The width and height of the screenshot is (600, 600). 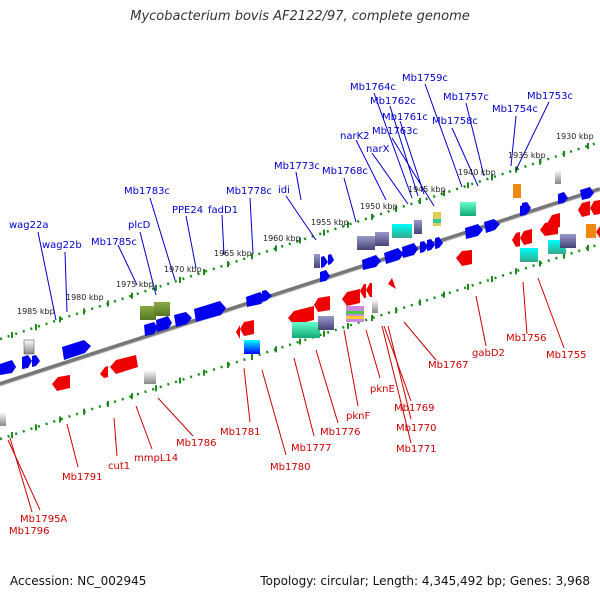 What do you see at coordinates (416, 428) in the screenshot?
I see `gene-label-reverse: Mb1770` at bounding box center [416, 428].